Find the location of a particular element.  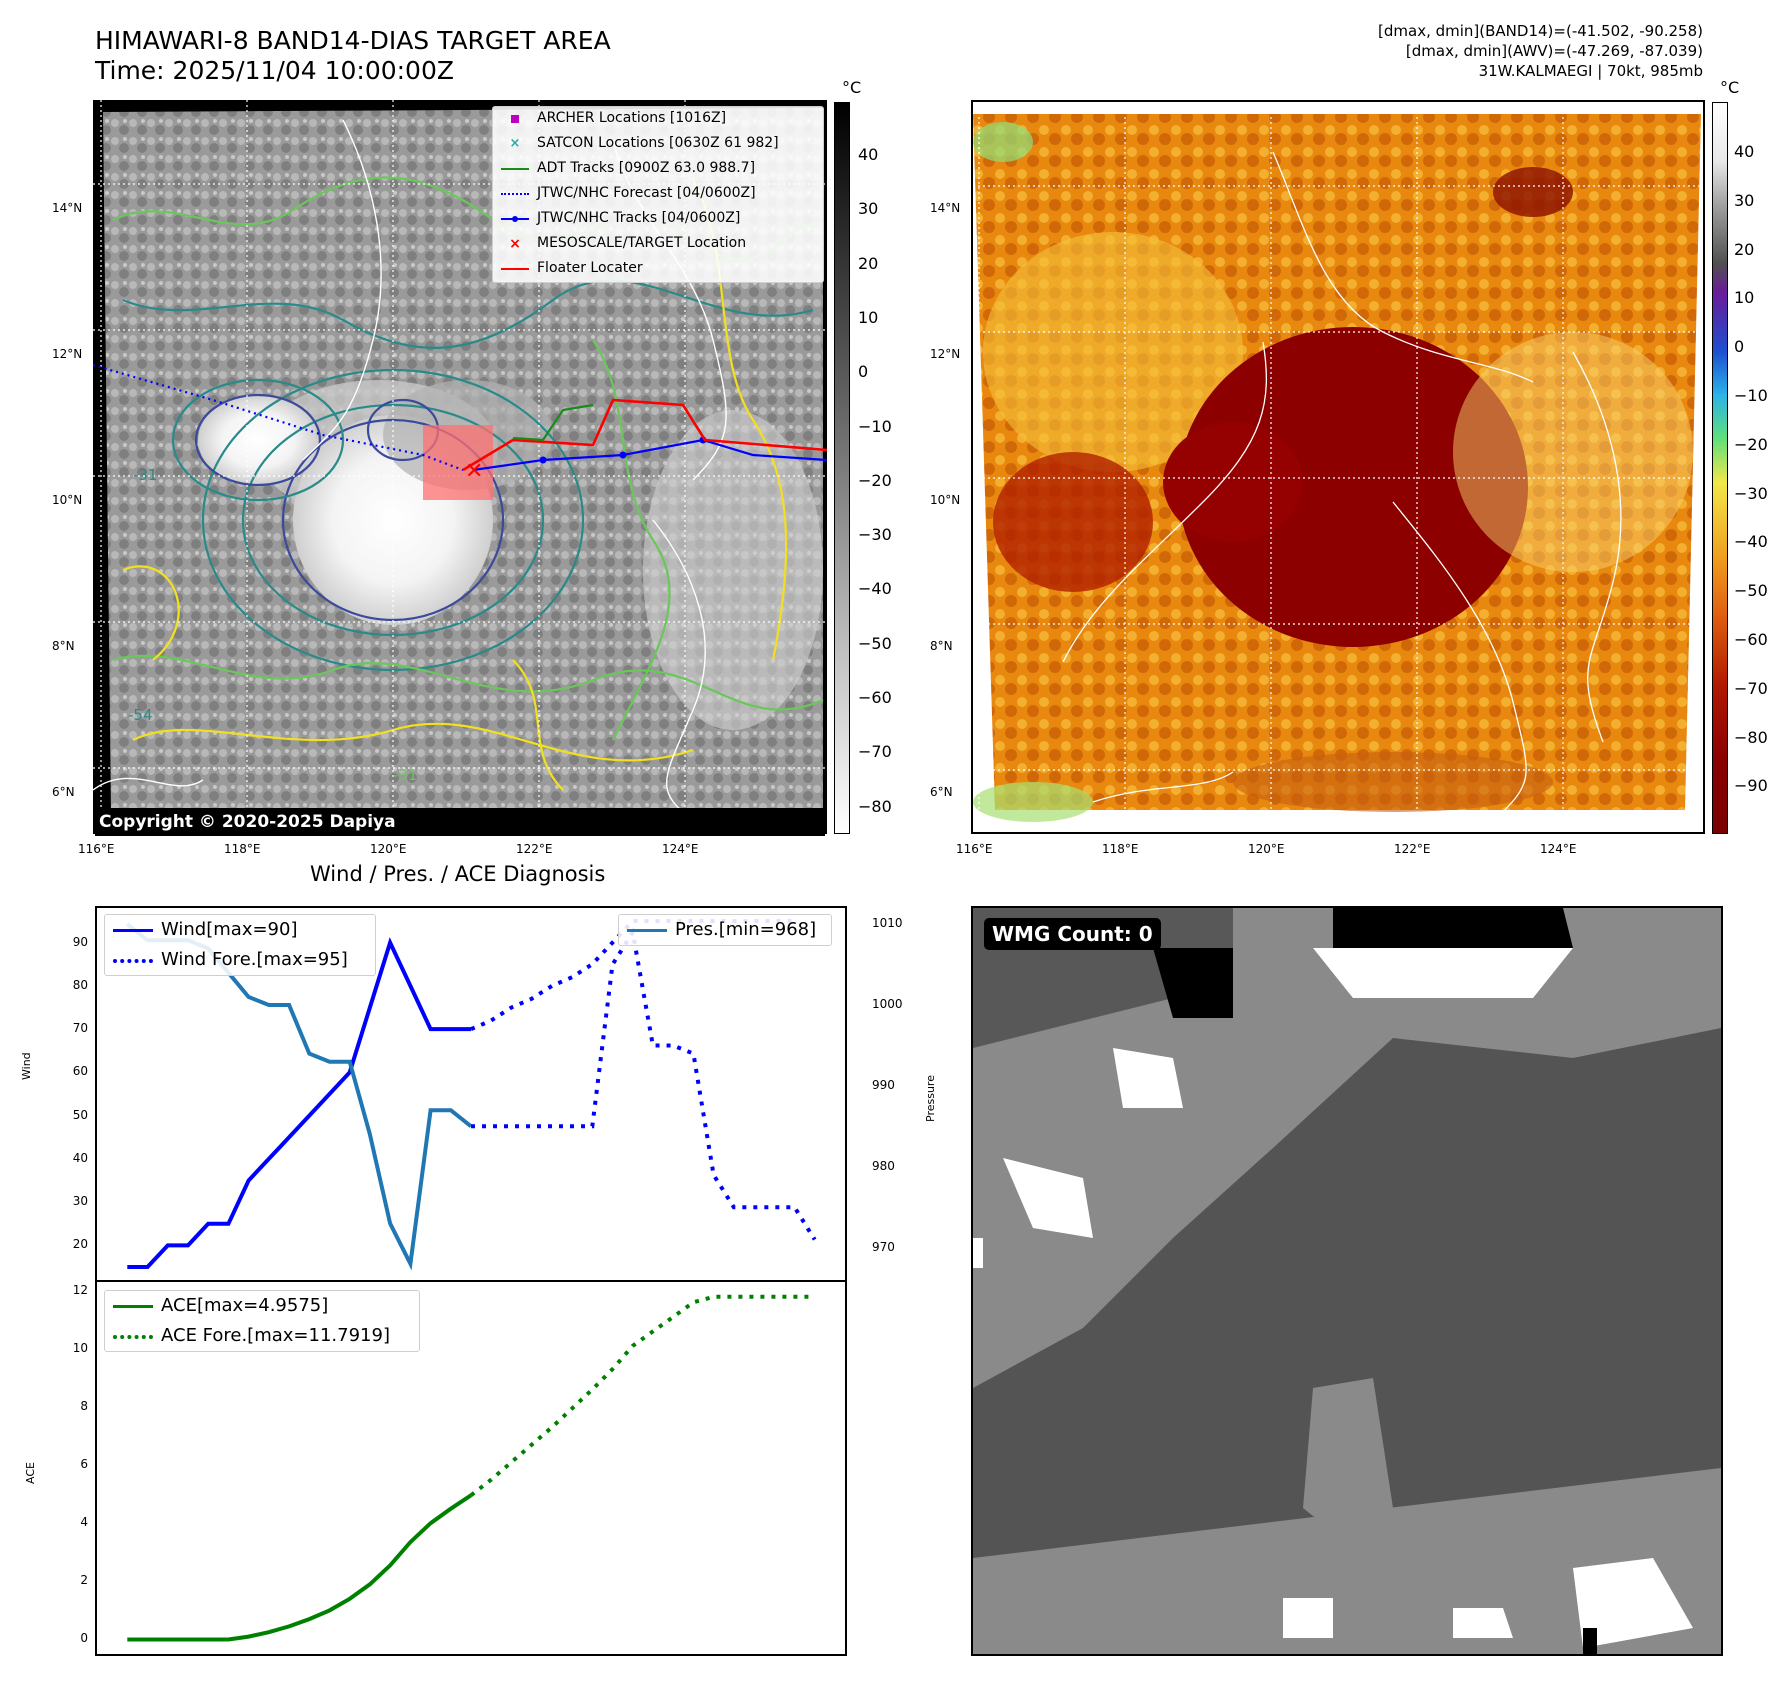

legend-label: ARCHER Locations [1016Z] is located at coordinates (632, 118).